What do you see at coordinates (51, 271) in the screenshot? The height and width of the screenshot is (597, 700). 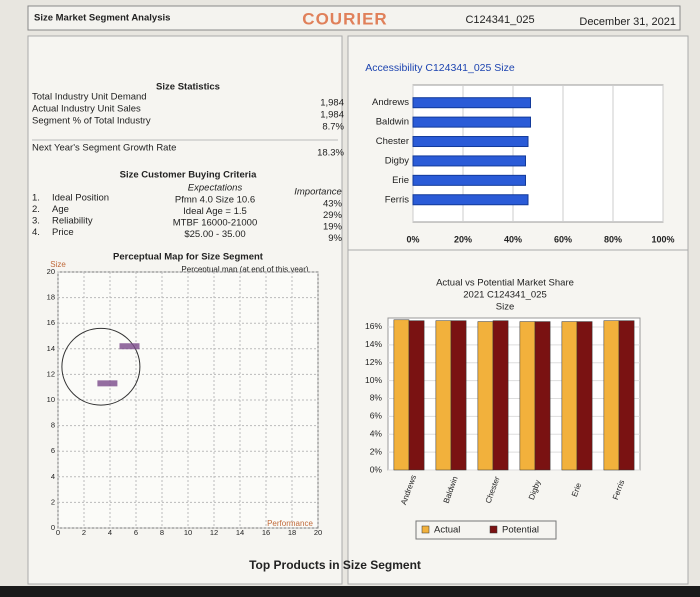 I see `y-tick-label: 20` at bounding box center [51, 271].